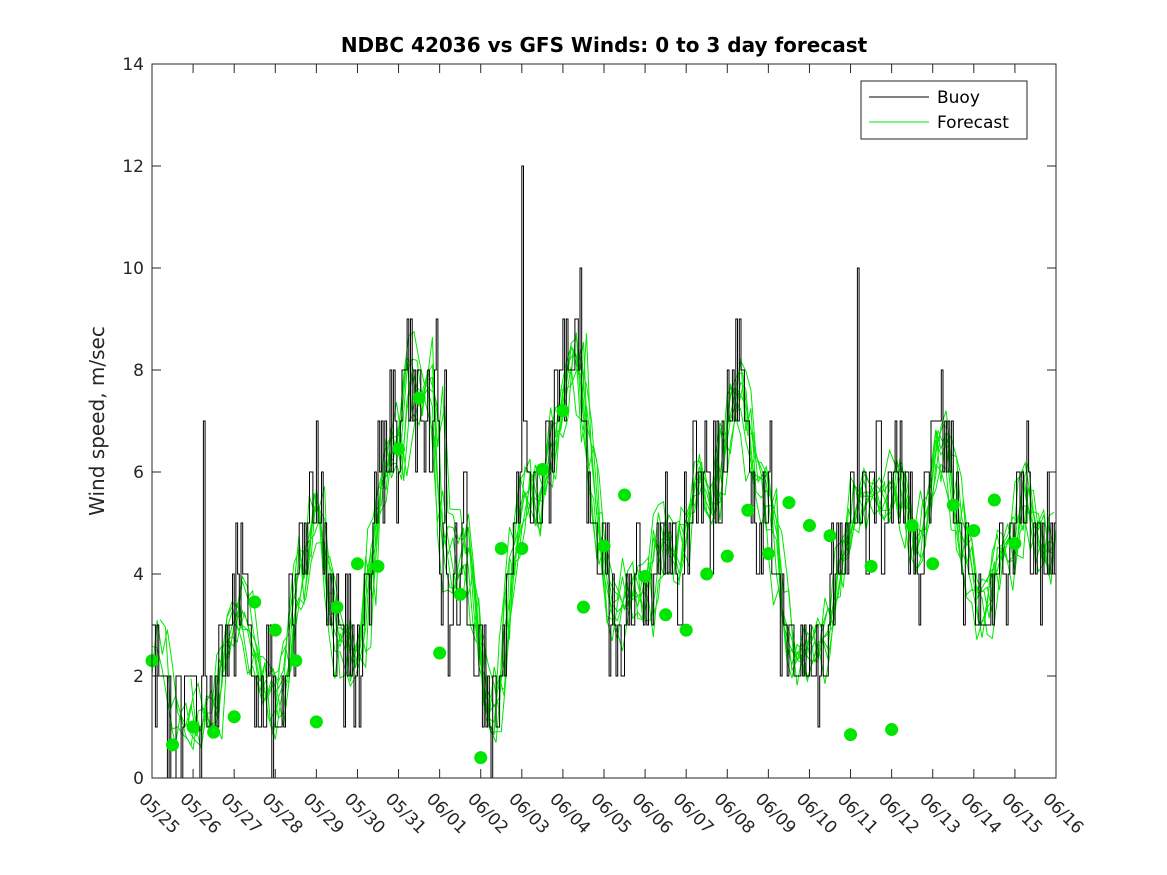 The image size is (1167, 875). Describe the element at coordinates (958, 98) in the screenshot. I see `legend-buoy-label: Buoy` at that location.